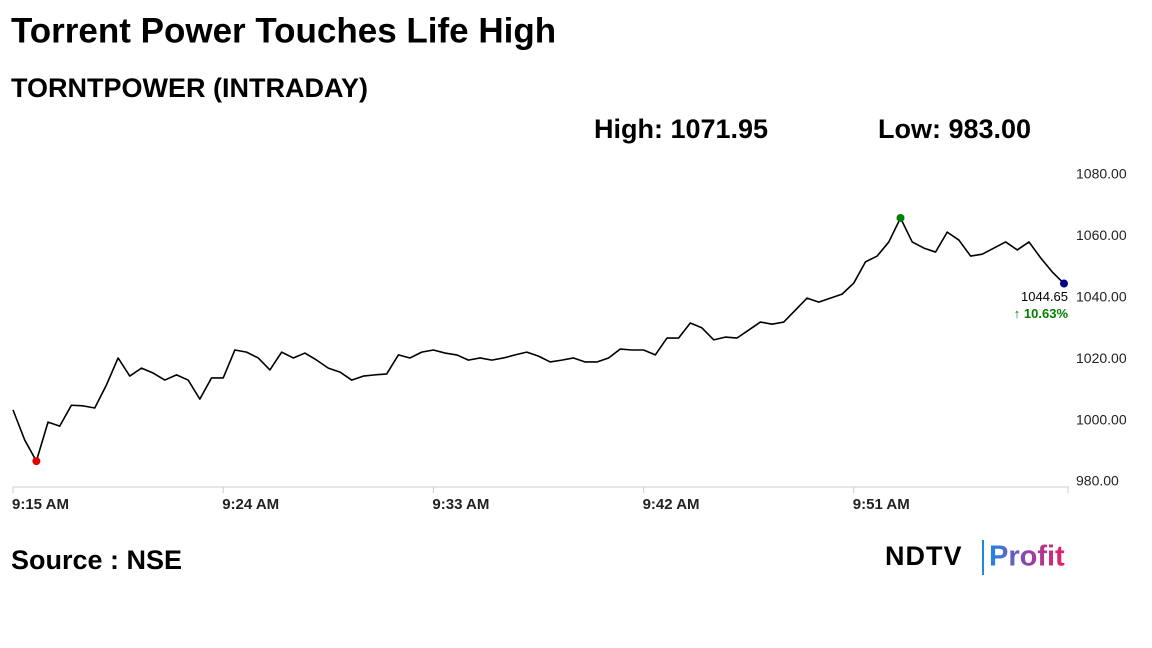 The height and width of the screenshot is (648, 1152). Describe the element at coordinates (924, 556) in the screenshot. I see `logo-ndtv: NDTV` at that location.